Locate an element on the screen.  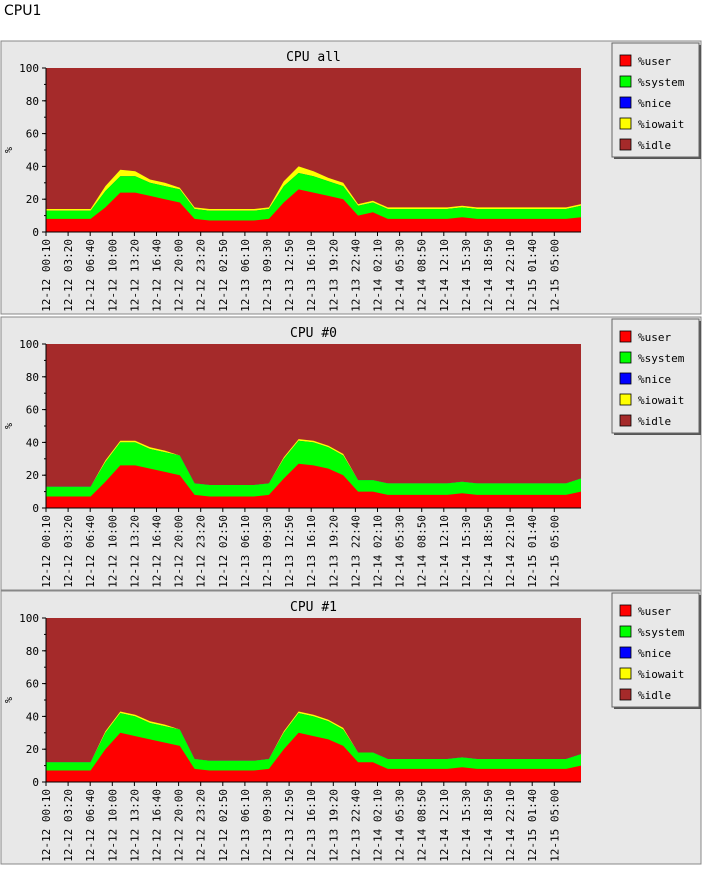
page-title: CPU1 is located at coordinates (23, 11).